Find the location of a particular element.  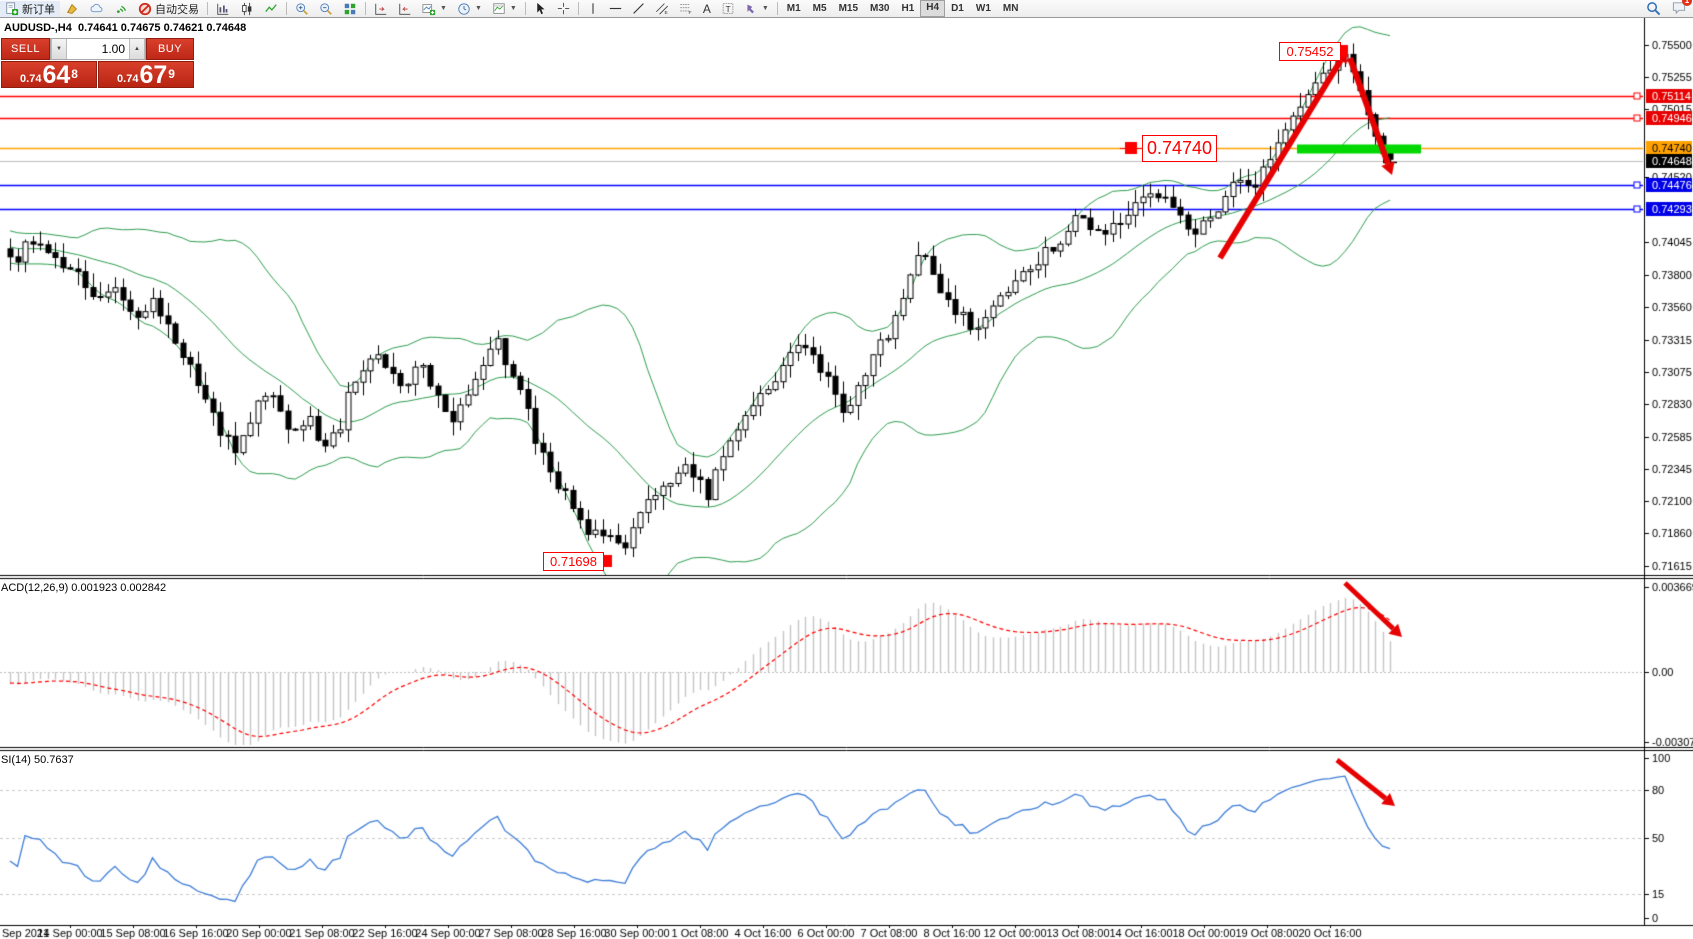

autotrading-button: 自动交易 is located at coordinates (168, 9).